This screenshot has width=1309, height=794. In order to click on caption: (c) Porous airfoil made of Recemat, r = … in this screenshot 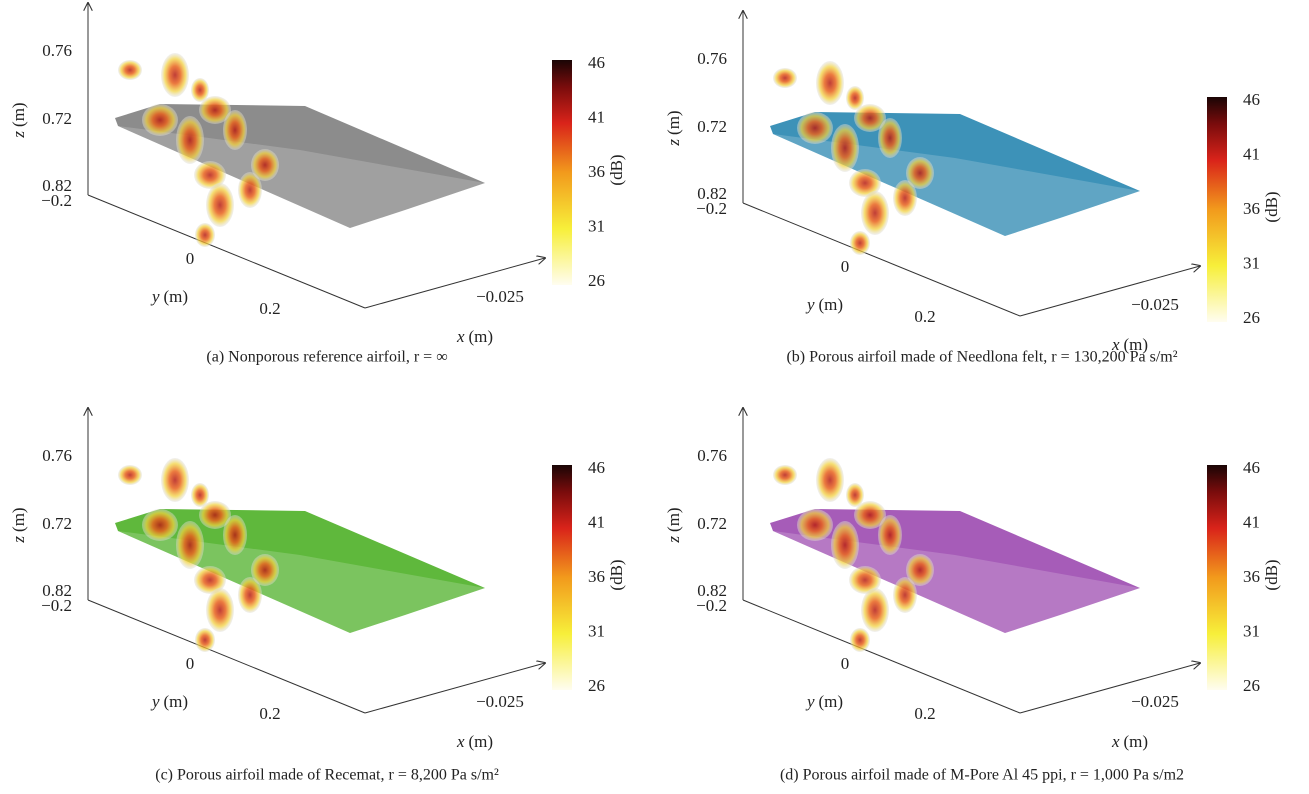, I will do `click(327, 775)`.